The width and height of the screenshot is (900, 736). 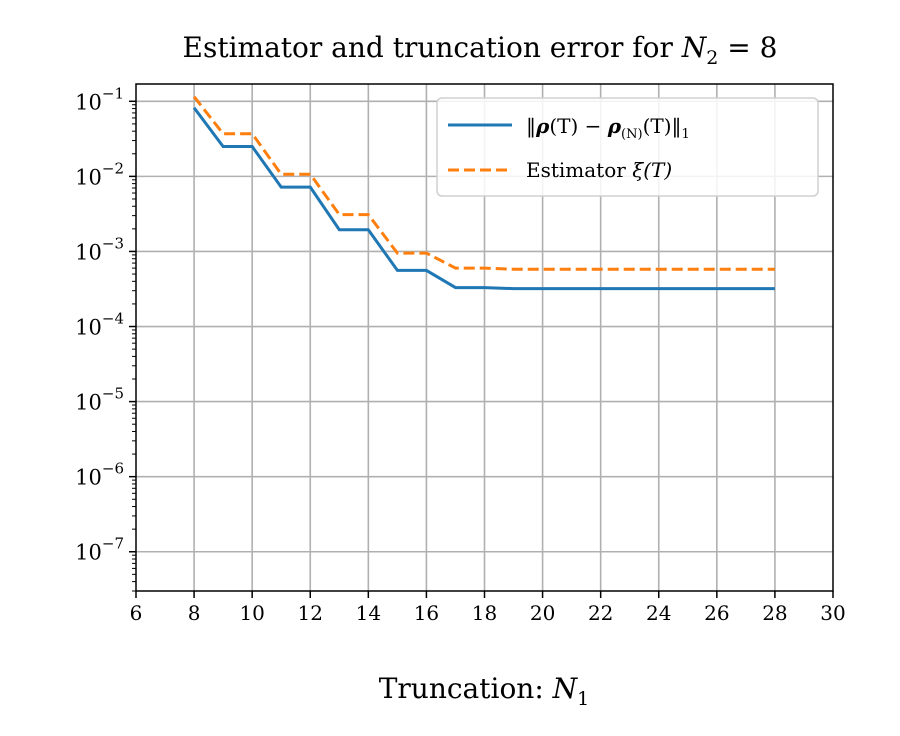 What do you see at coordinates (136, 613) in the screenshot?
I see `x-tick-label: 6` at bounding box center [136, 613].